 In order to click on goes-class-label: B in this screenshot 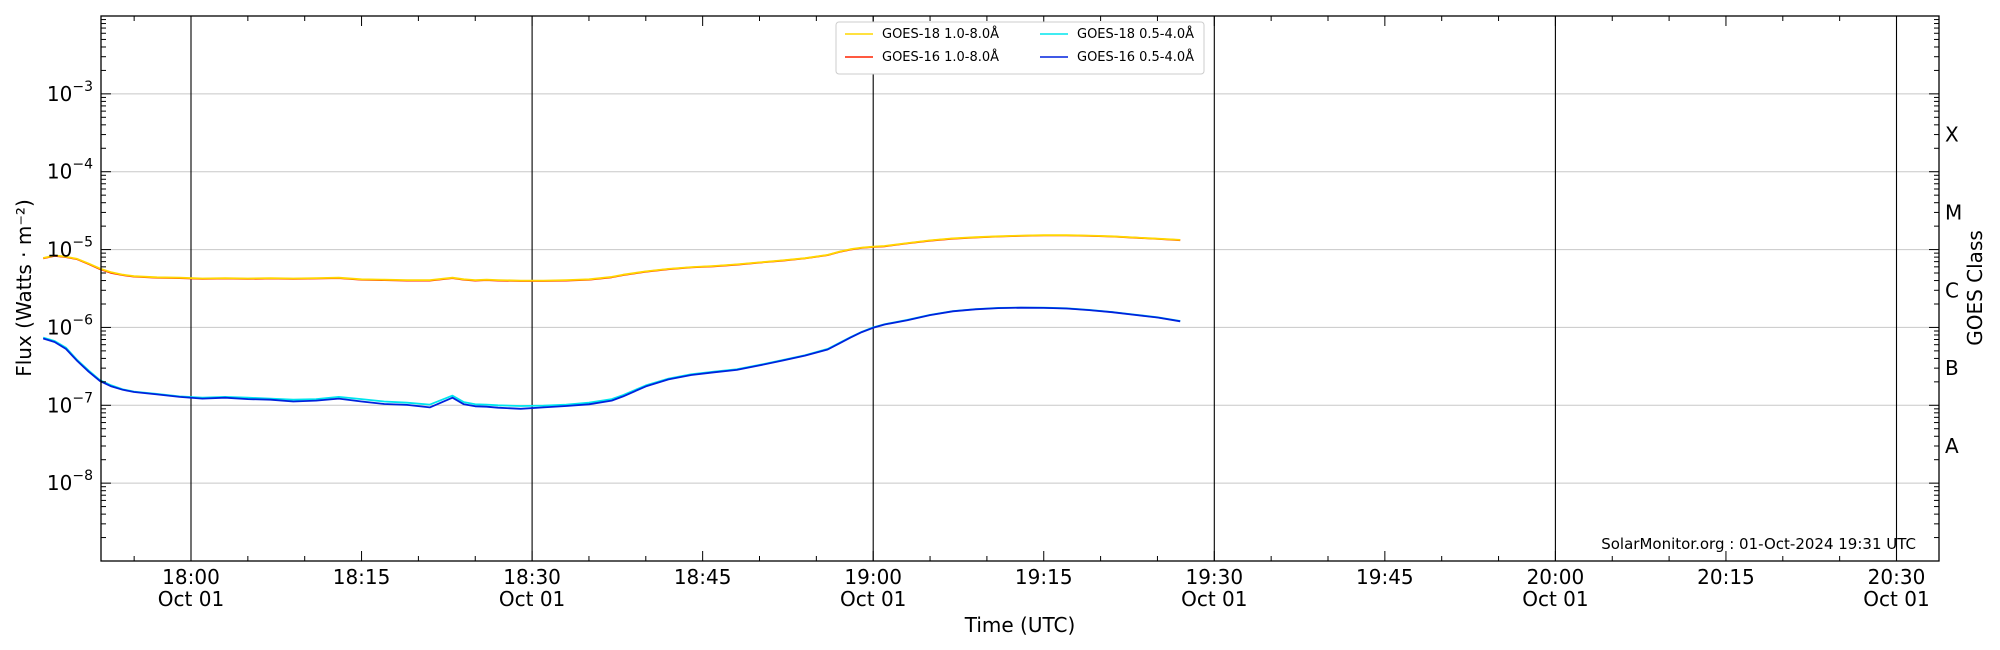, I will do `click(1952, 368)`.